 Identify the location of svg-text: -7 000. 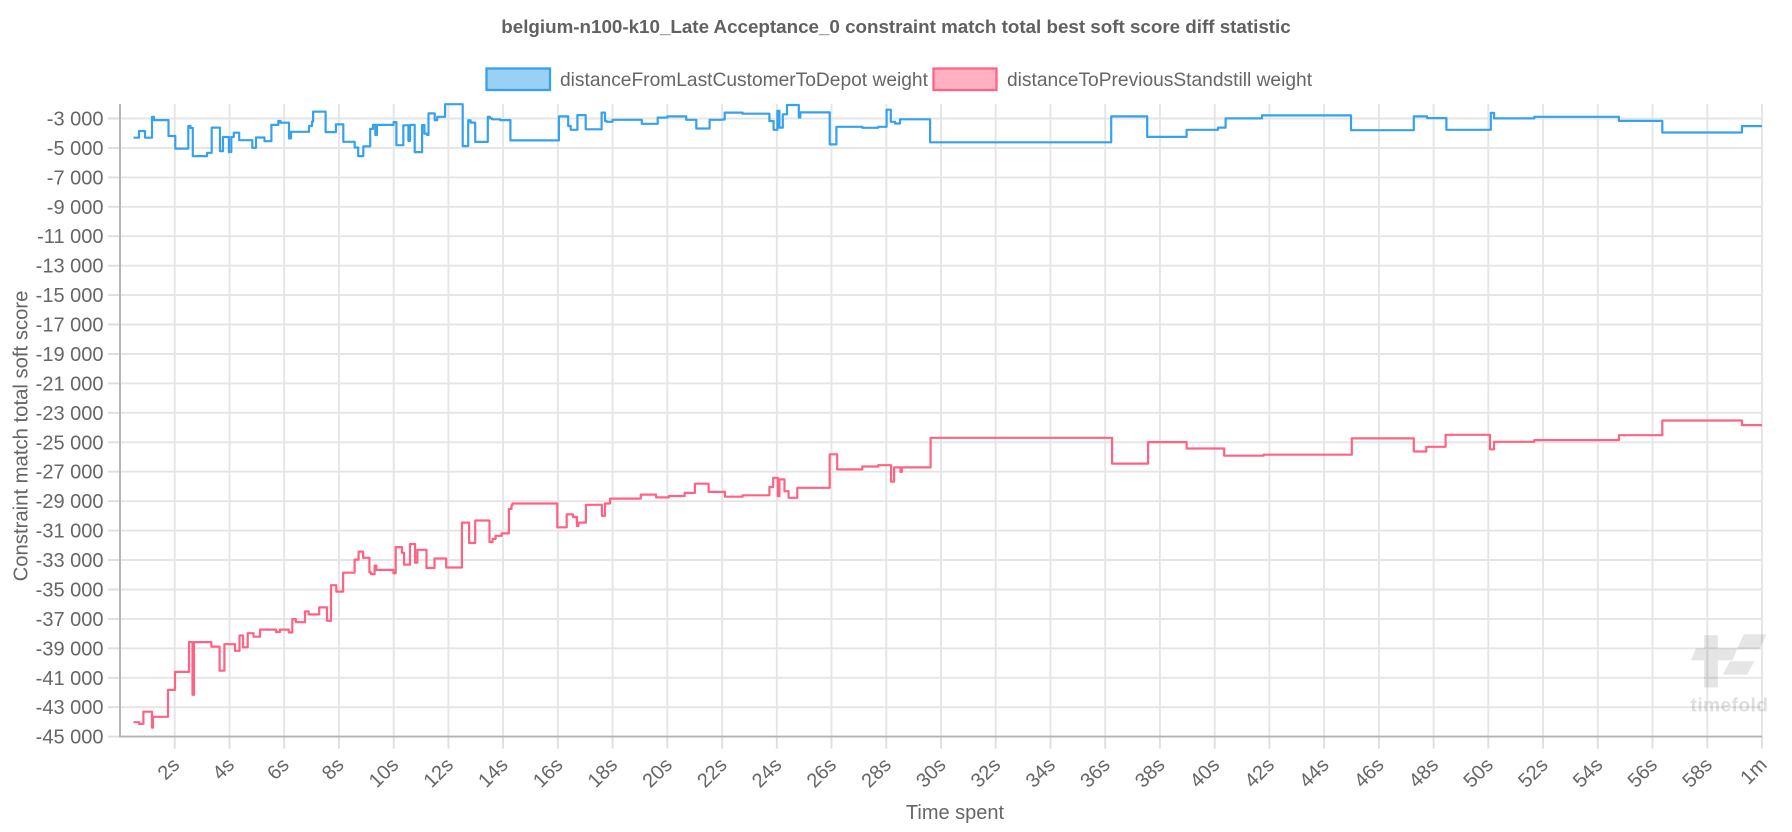
(75, 178).